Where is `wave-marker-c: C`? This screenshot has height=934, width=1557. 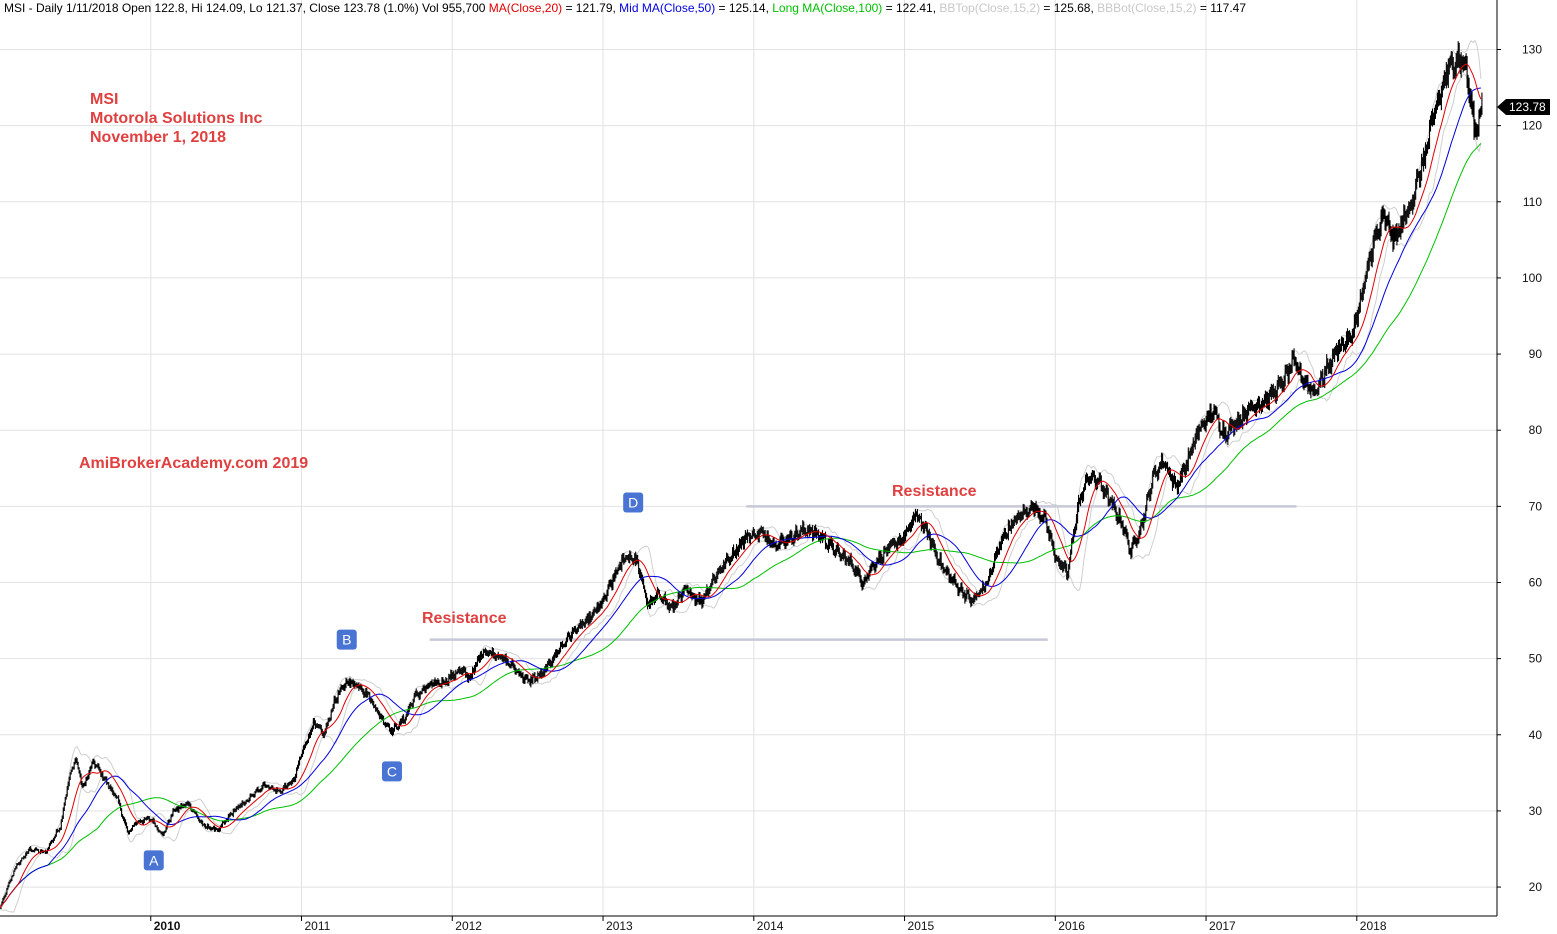 wave-marker-c: C is located at coordinates (391, 771).